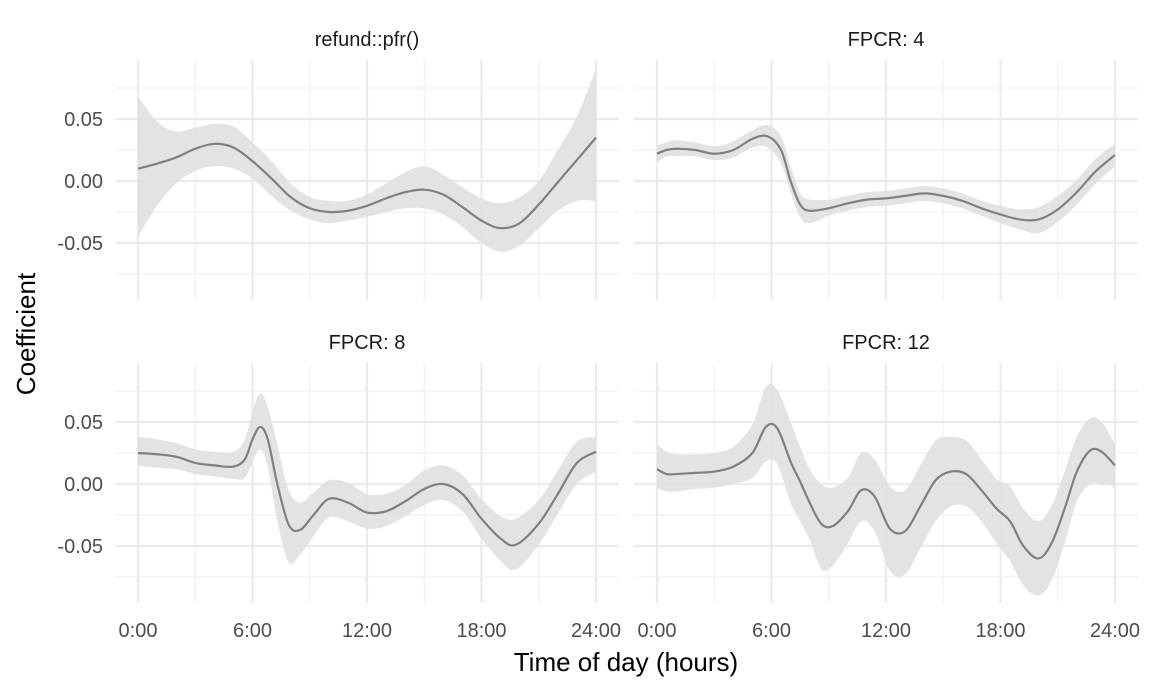 Image resolution: width=1152 pixels, height=691 pixels. I want to click on panel-title: refund::pfr(), so click(367, 40).